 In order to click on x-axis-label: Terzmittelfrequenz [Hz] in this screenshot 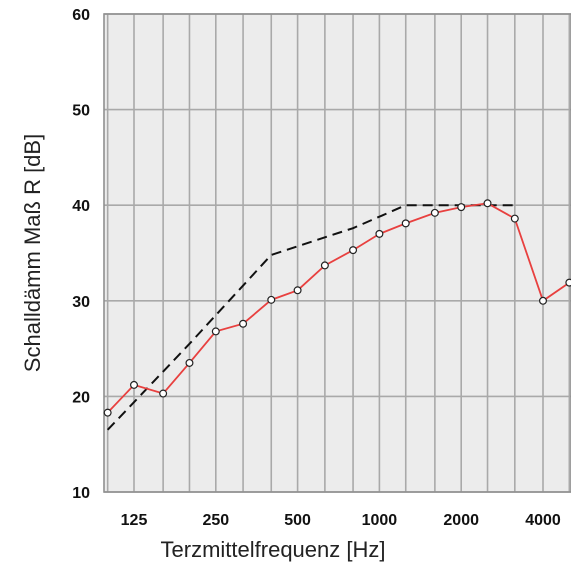, I will do `click(273, 549)`.